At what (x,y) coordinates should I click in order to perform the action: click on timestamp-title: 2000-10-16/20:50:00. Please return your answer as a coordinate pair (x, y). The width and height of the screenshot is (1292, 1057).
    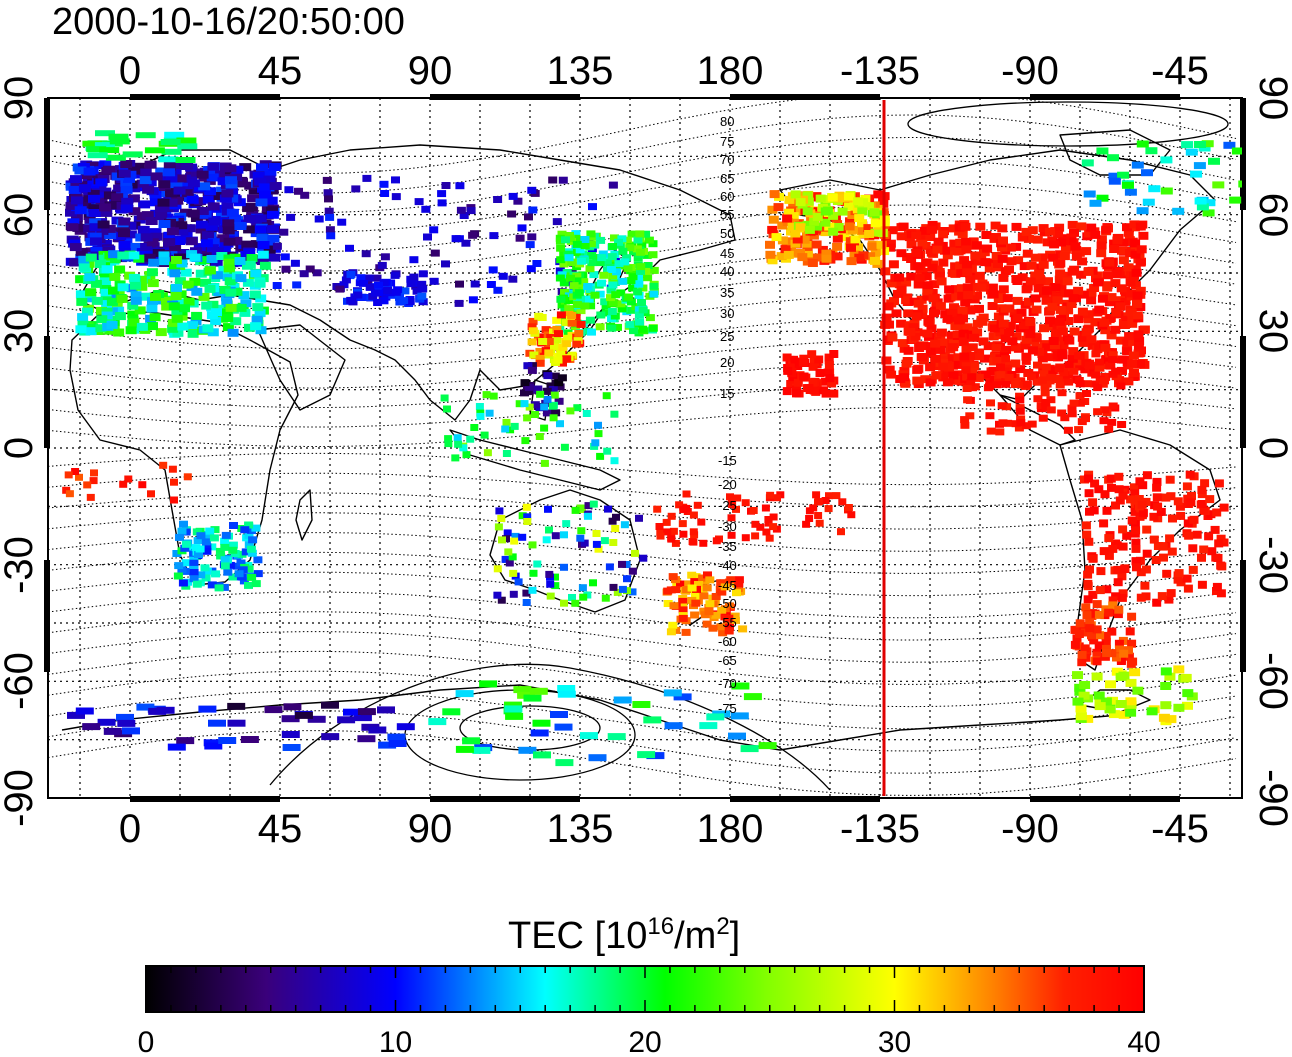
    Looking at the image, I should click on (228, 22).